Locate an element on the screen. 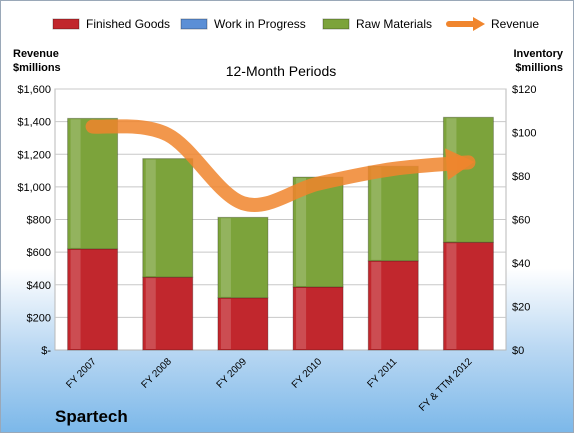  x-tick-label: FY 2008 is located at coordinates (156, 373).